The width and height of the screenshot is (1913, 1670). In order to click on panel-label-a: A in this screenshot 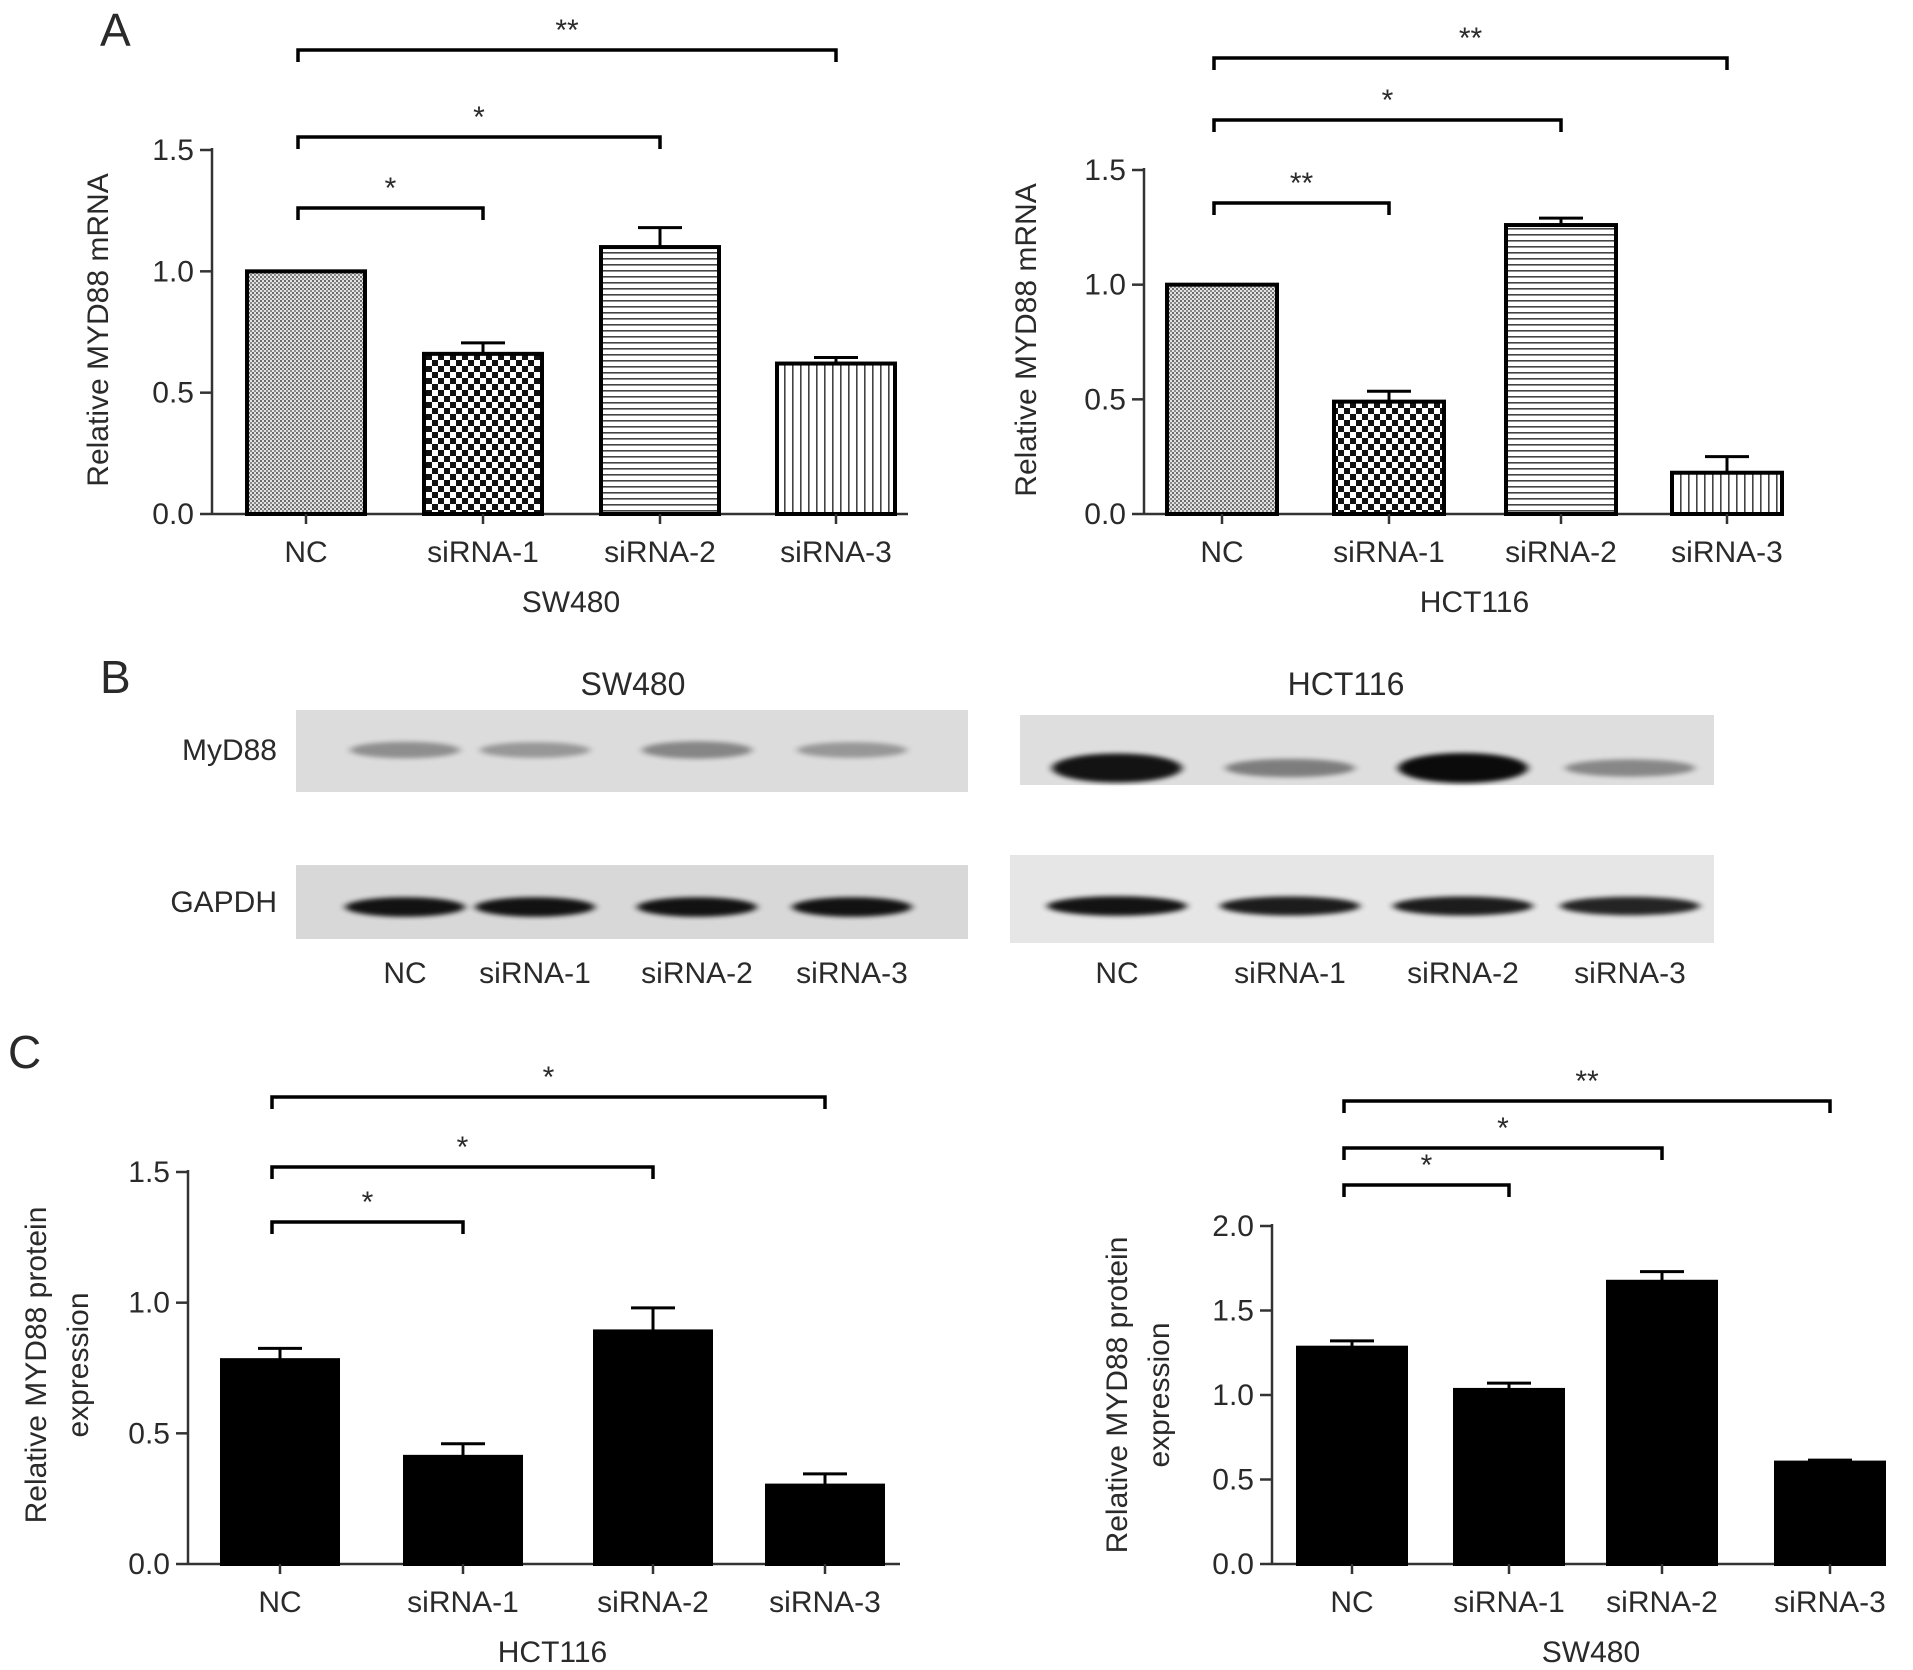, I will do `click(115, 30)`.